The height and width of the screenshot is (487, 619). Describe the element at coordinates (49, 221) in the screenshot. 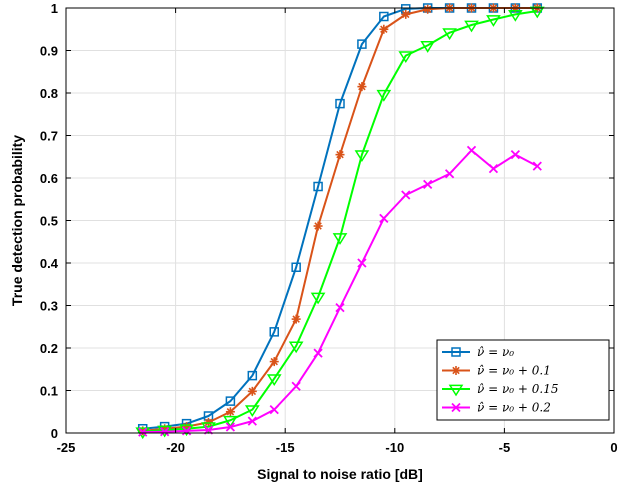

I see `y-tick-label: 0.5` at that location.